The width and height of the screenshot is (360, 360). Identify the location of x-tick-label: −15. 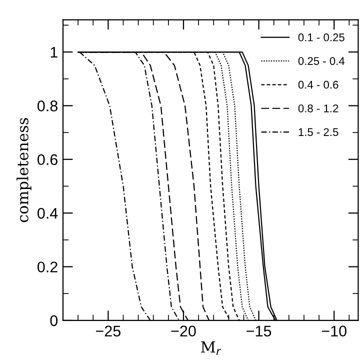
(259, 331).